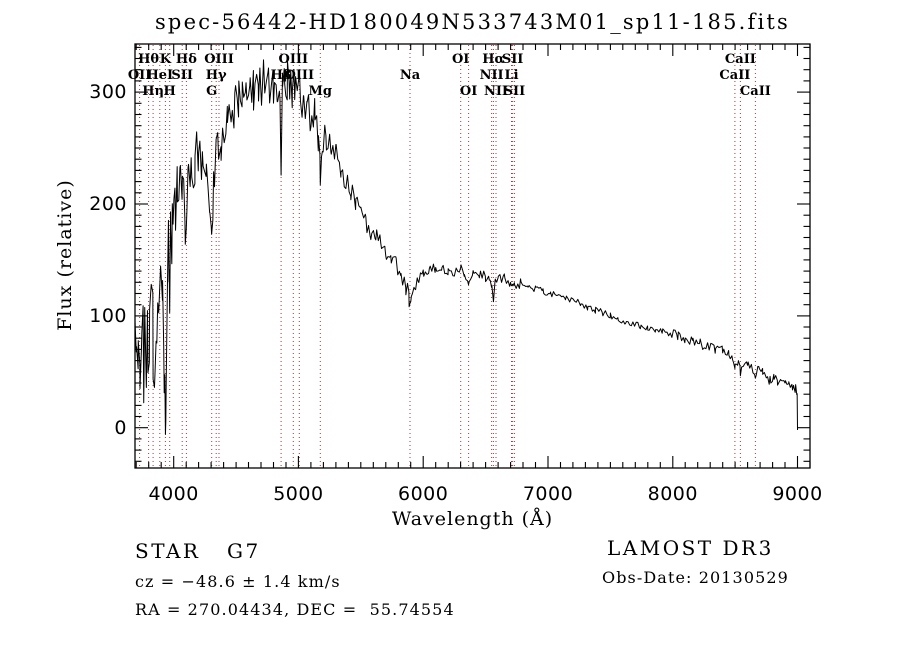  Describe the element at coordinates (120, 427) in the screenshot. I see `y-tick-label: 0` at that location.